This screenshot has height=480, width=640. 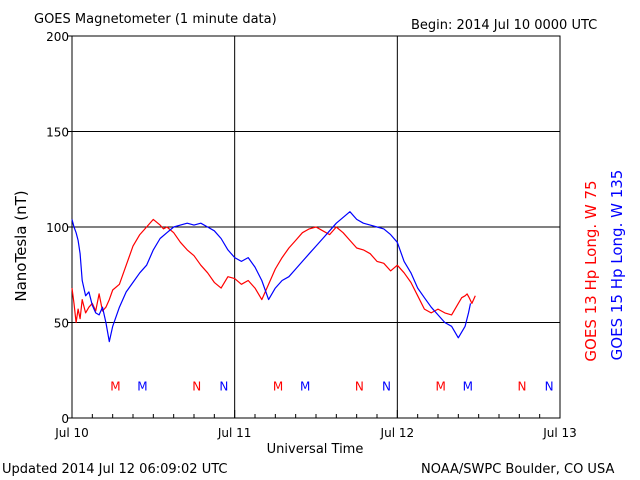 I want to click on y-tick-label: 50, so click(x=61, y=324).